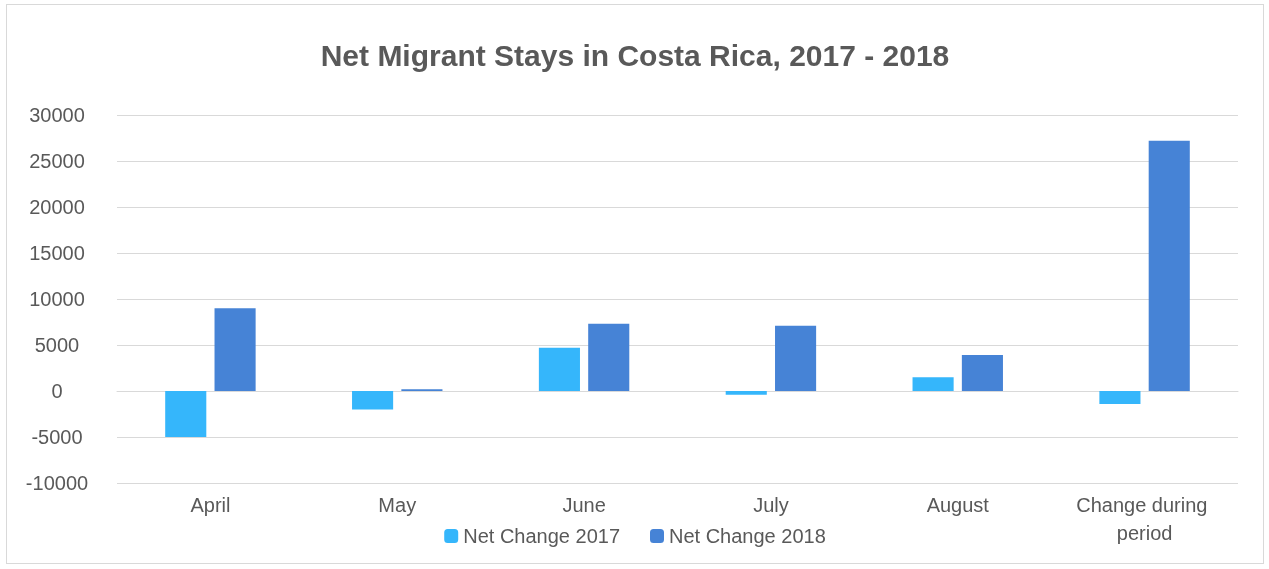 Image resolution: width=1269 pixels, height=569 pixels. I want to click on y-tick-label: 5000, so click(57, 345).